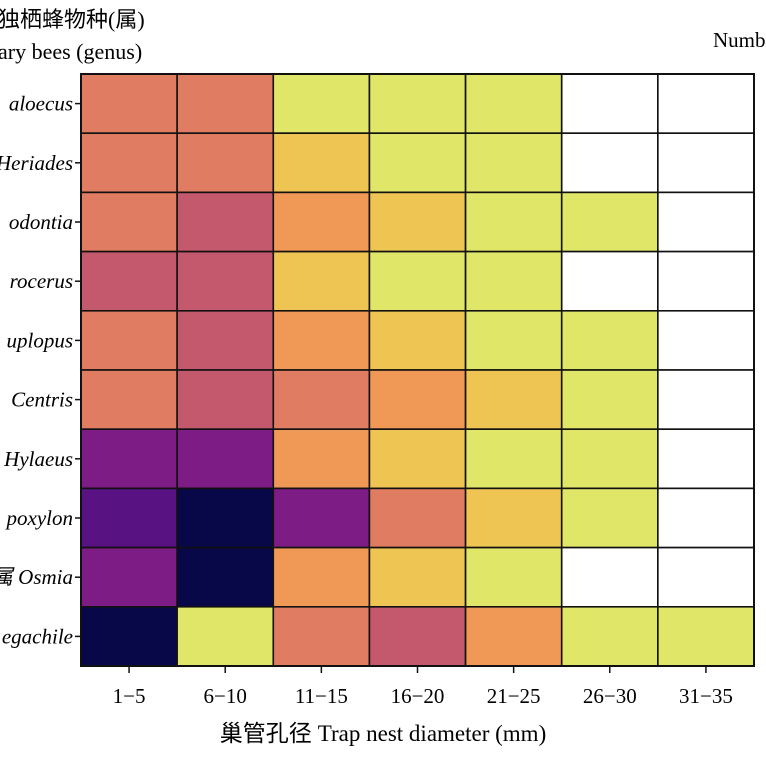 The height and width of the screenshot is (766, 766). Describe the element at coordinates (72, 19) in the screenshot. I see `y-axis-label-cn: 独栖蜂物种(属)` at that location.